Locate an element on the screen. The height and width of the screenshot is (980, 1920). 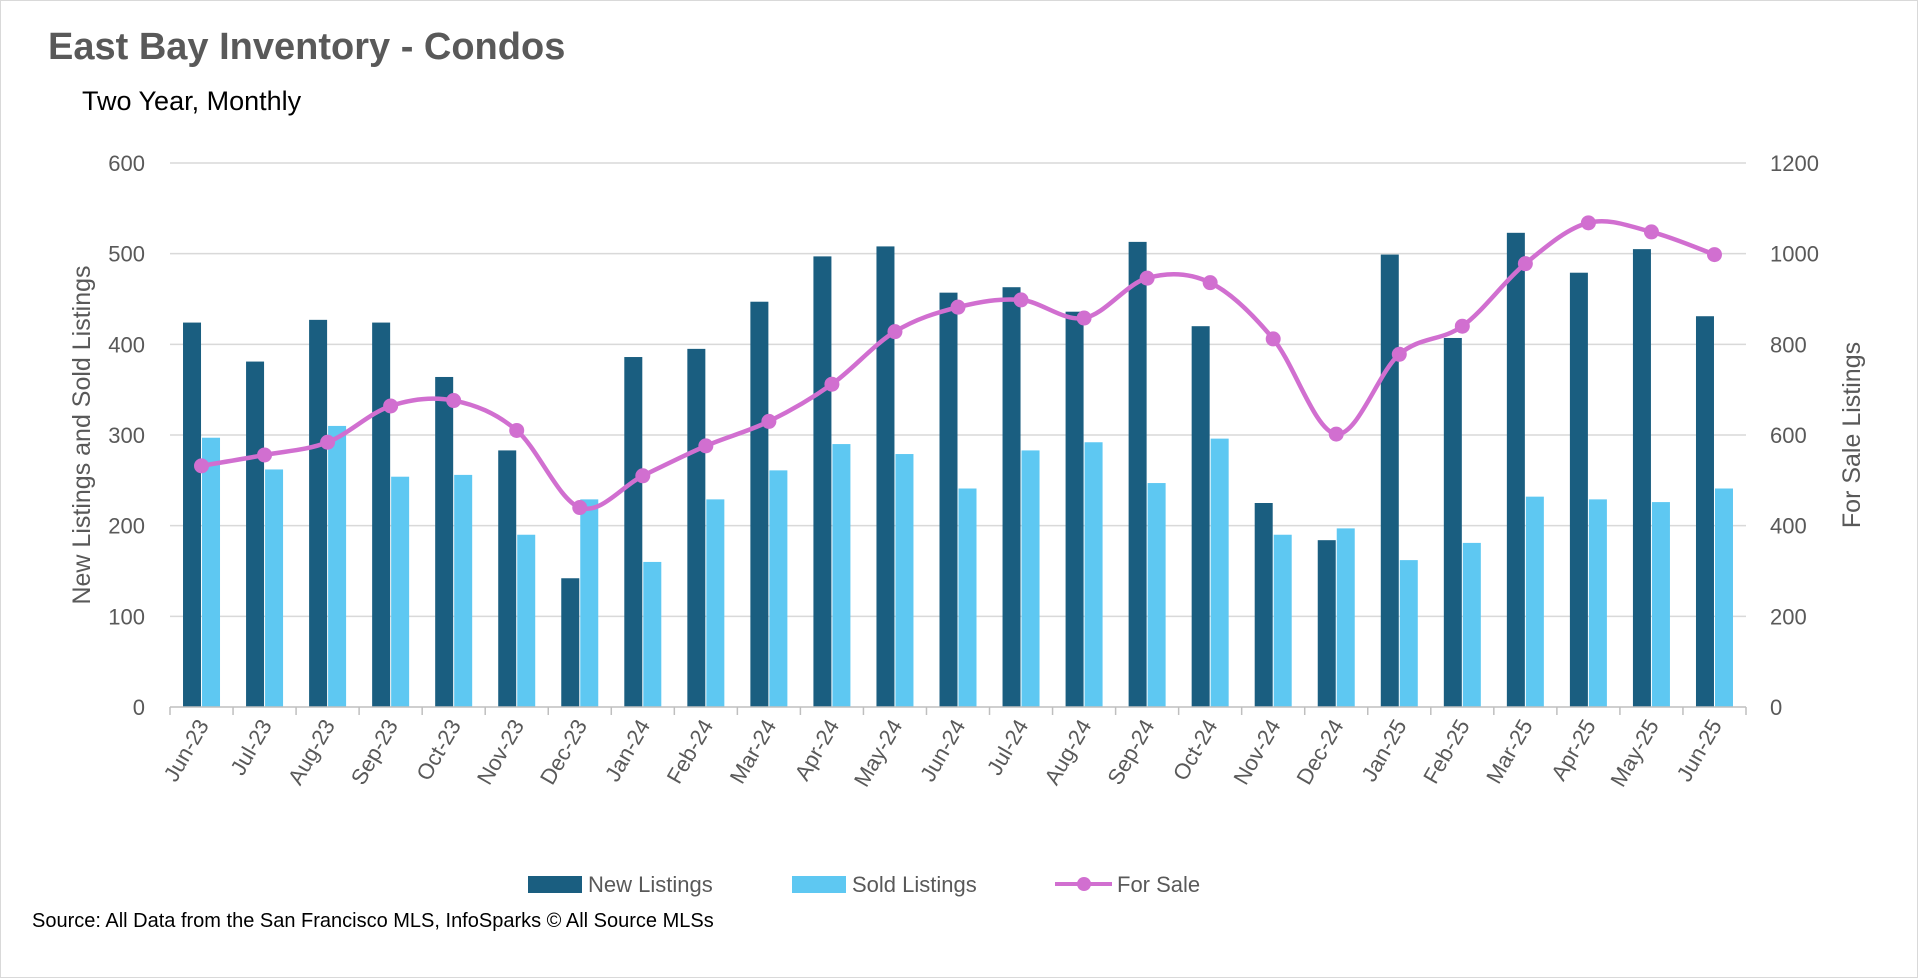
x-tick-label: Jun-23 is located at coordinates (186, 750).